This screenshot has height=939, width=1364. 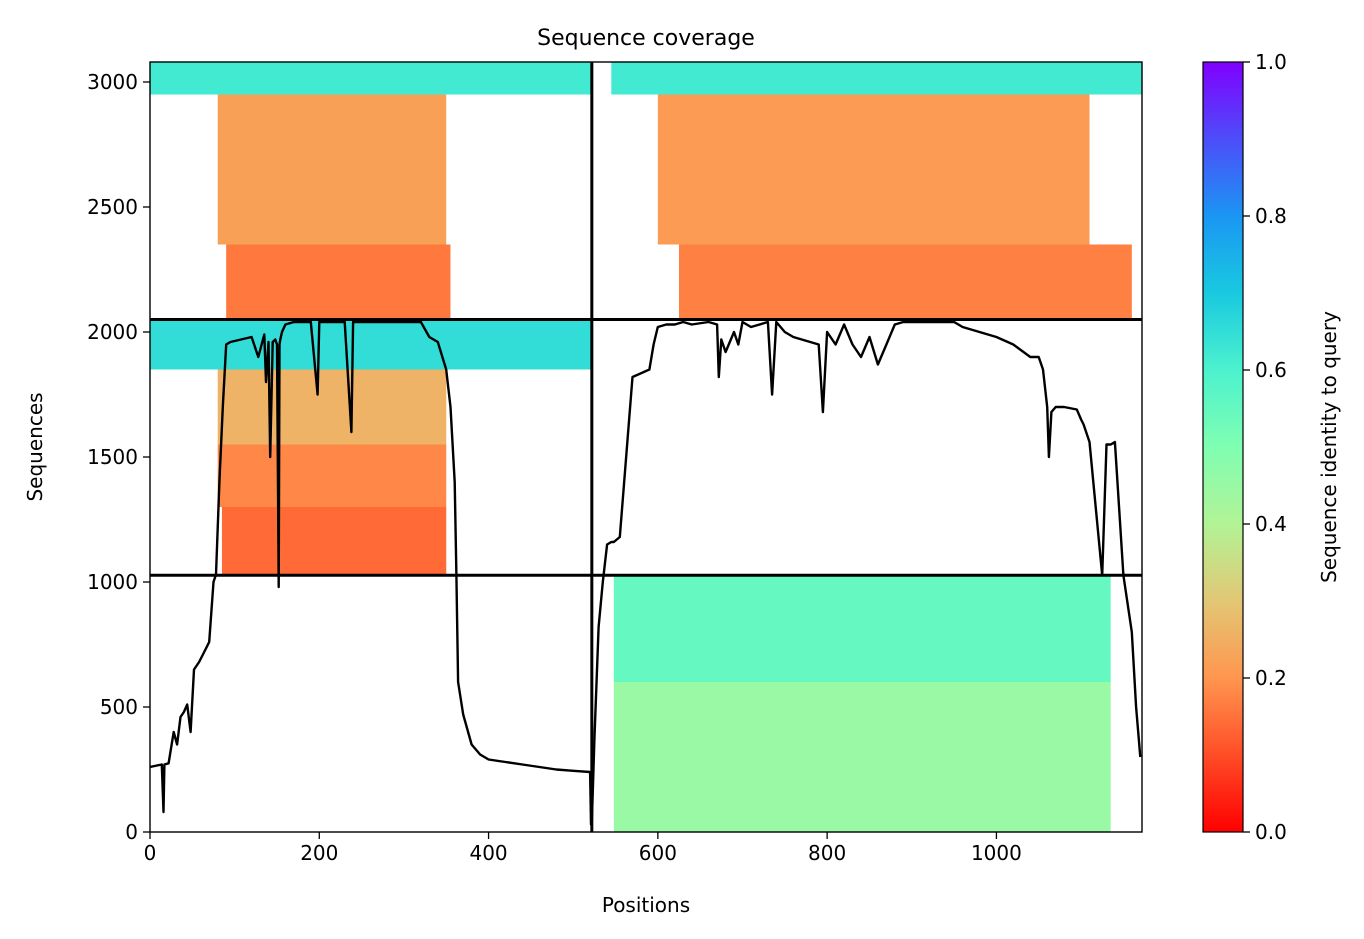 I want to click on y-tick-label: 2000, so click(x=112, y=332).